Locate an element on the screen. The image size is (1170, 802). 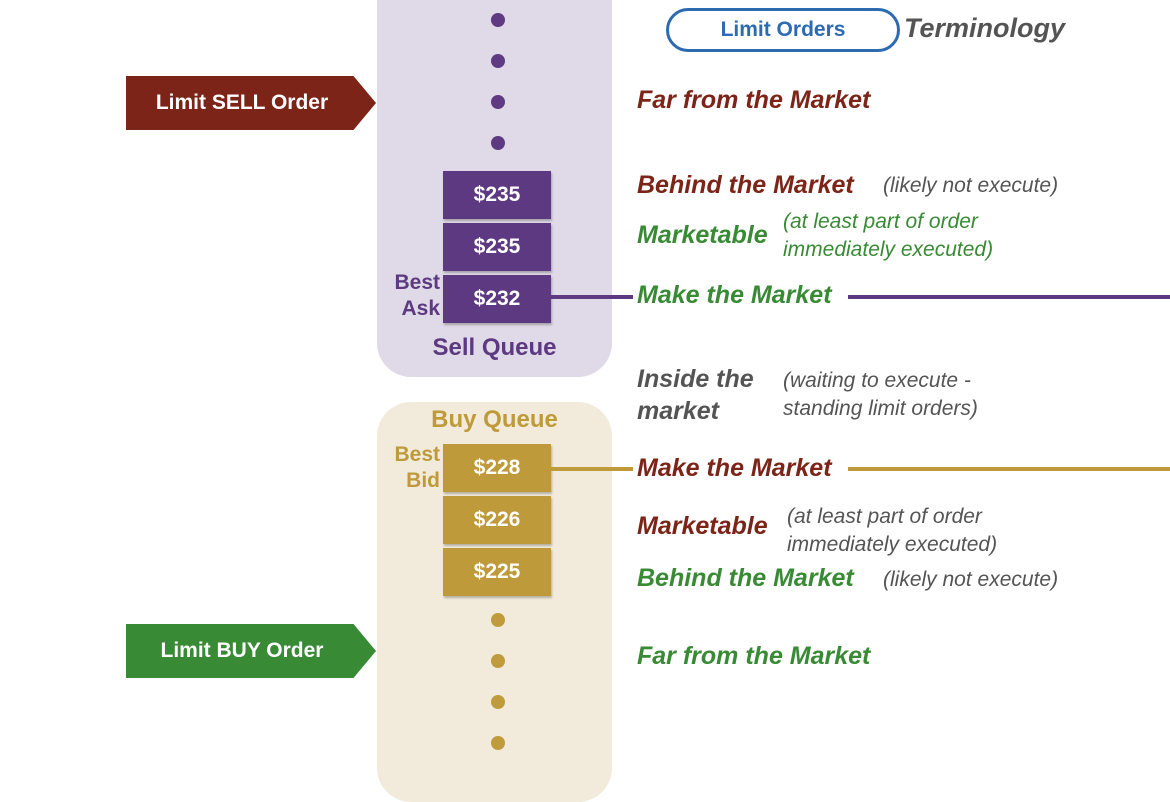
sell-far-term: Far from the Market is located at coordinates (754, 100).